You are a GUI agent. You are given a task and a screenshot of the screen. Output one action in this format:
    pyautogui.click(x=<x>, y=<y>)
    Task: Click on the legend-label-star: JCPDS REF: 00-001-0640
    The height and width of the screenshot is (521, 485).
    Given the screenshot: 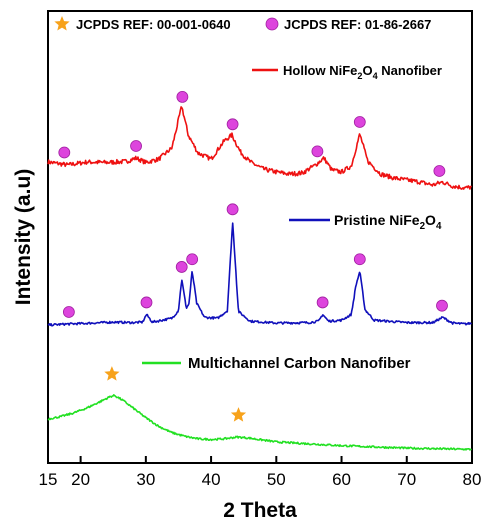 What is the action you would take?
    pyautogui.click(x=153, y=24)
    